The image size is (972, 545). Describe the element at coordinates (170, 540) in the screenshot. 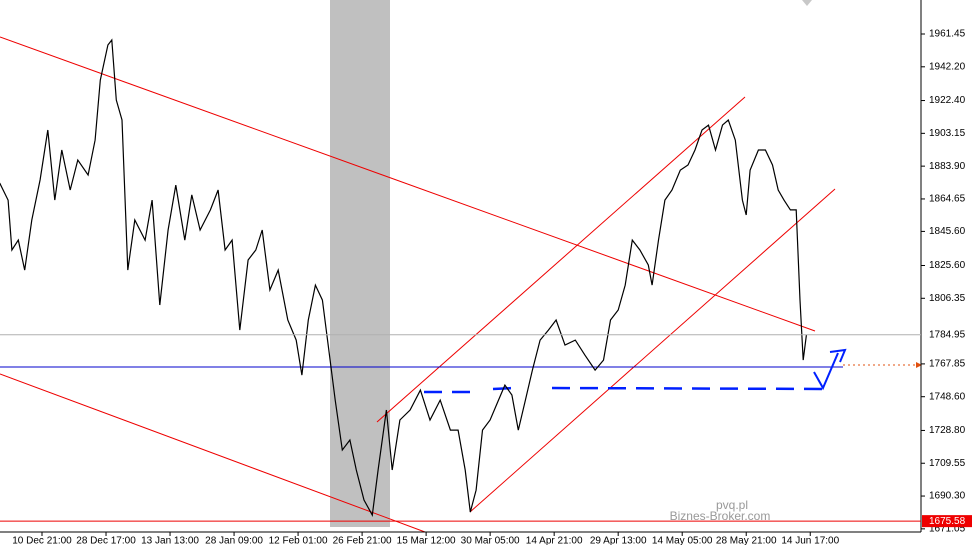

I see `x-tick-label: 13 Jan 13:00` at that location.